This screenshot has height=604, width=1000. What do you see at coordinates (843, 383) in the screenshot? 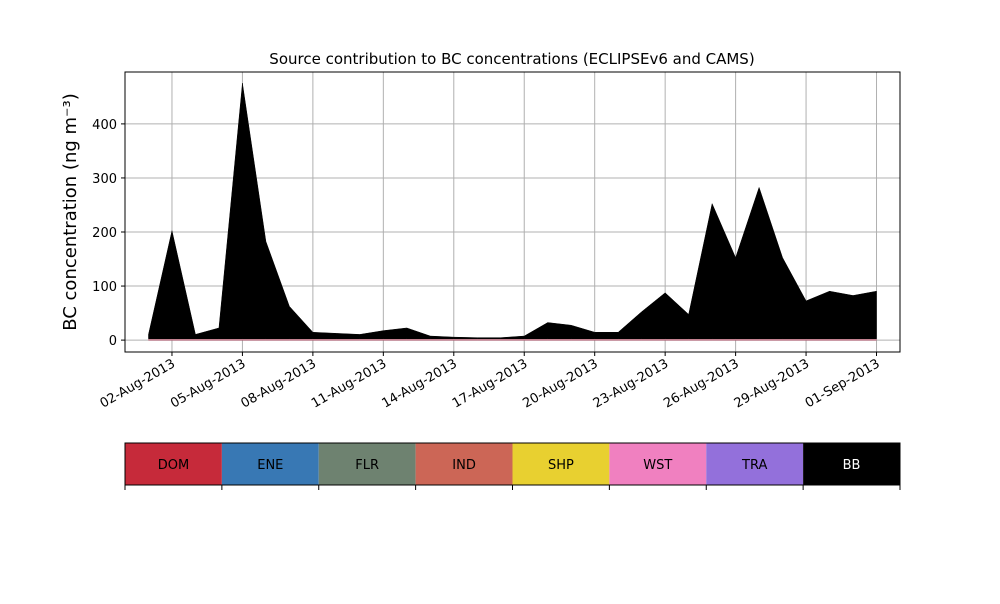
I see `x-tick-label: 01-Sep-2013` at bounding box center [843, 383].